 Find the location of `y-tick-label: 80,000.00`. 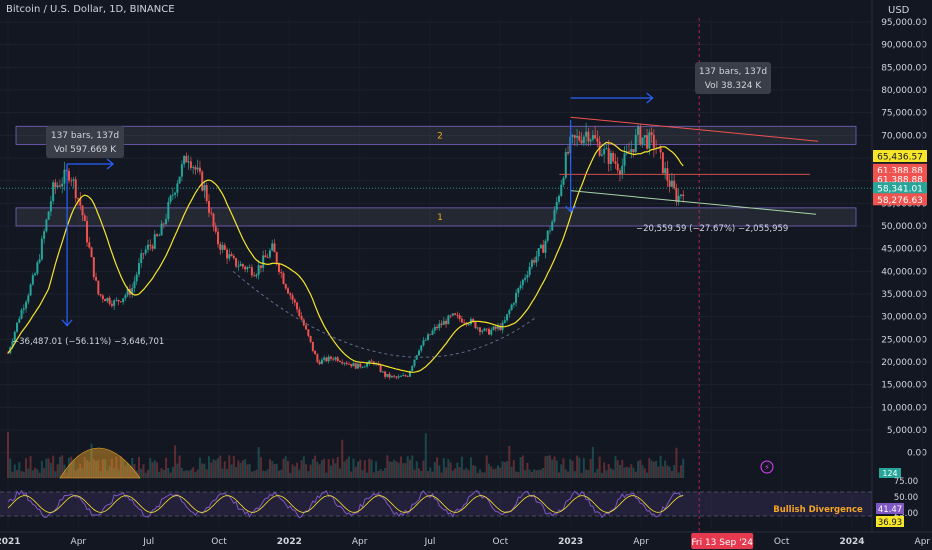

y-tick-label: 80,000.00 is located at coordinates (904, 91).